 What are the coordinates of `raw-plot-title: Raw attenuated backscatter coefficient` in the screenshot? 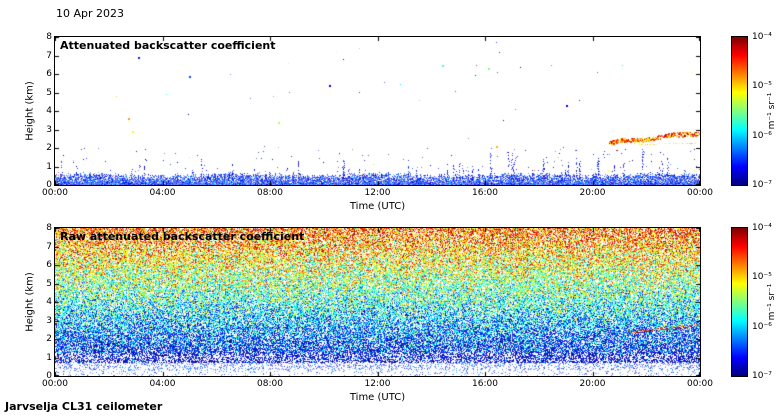 It's located at (182, 236).